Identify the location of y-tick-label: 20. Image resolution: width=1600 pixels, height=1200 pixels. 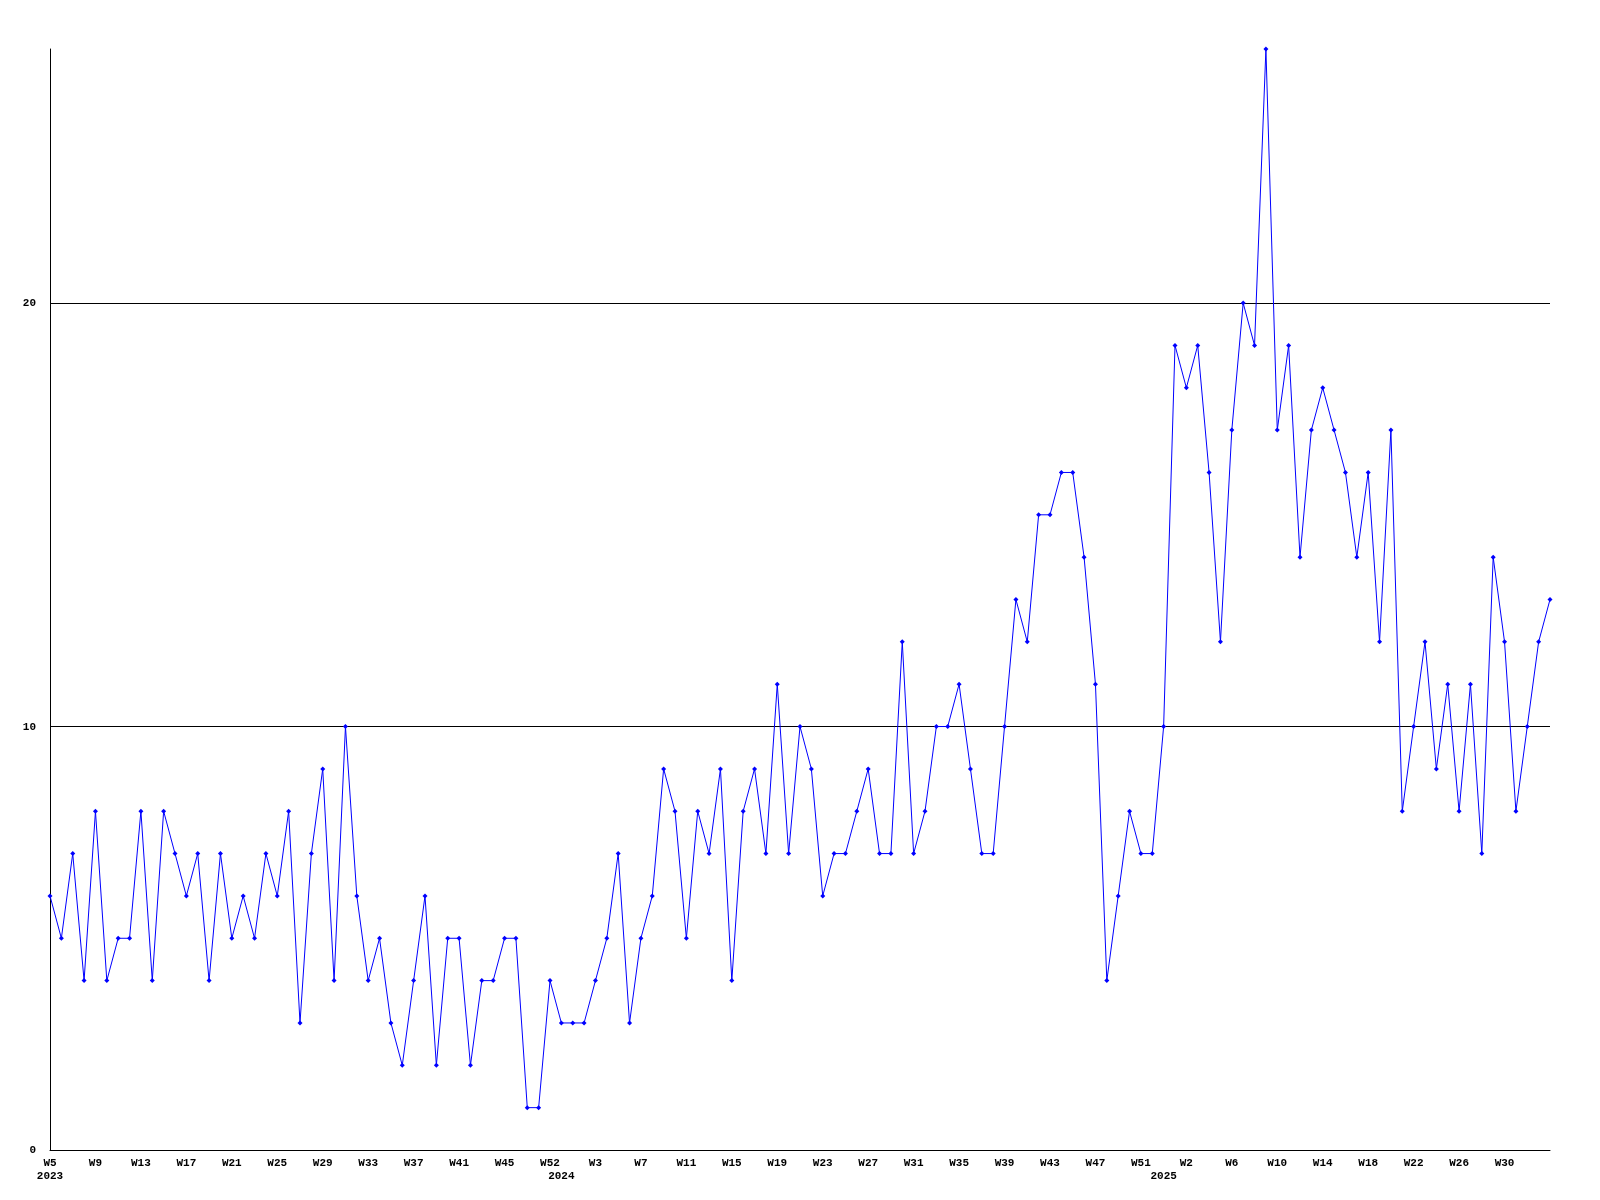
(29, 303).